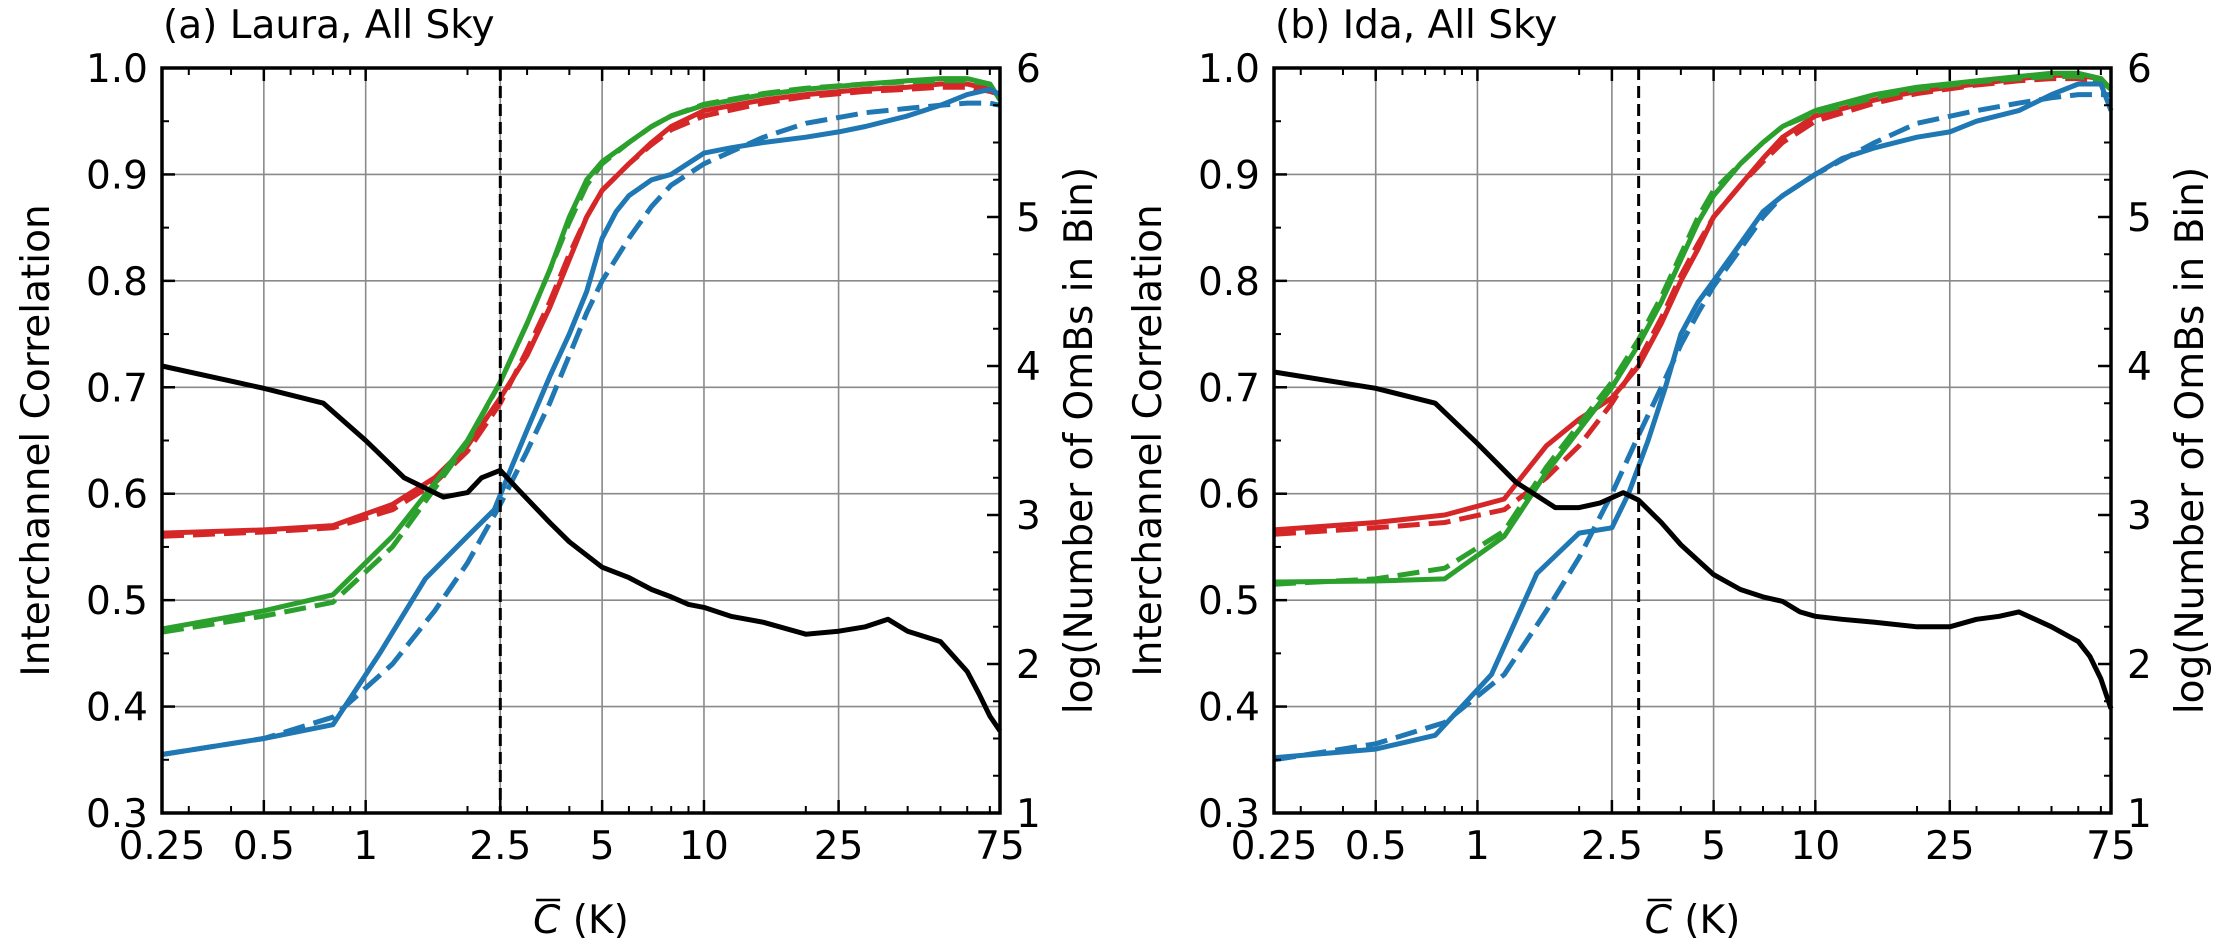  What do you see at coordinates (36, 440) in the screenshot?
I see `y-axis-label-a: Interchannel Correlation` at bounding box center [36, 440].